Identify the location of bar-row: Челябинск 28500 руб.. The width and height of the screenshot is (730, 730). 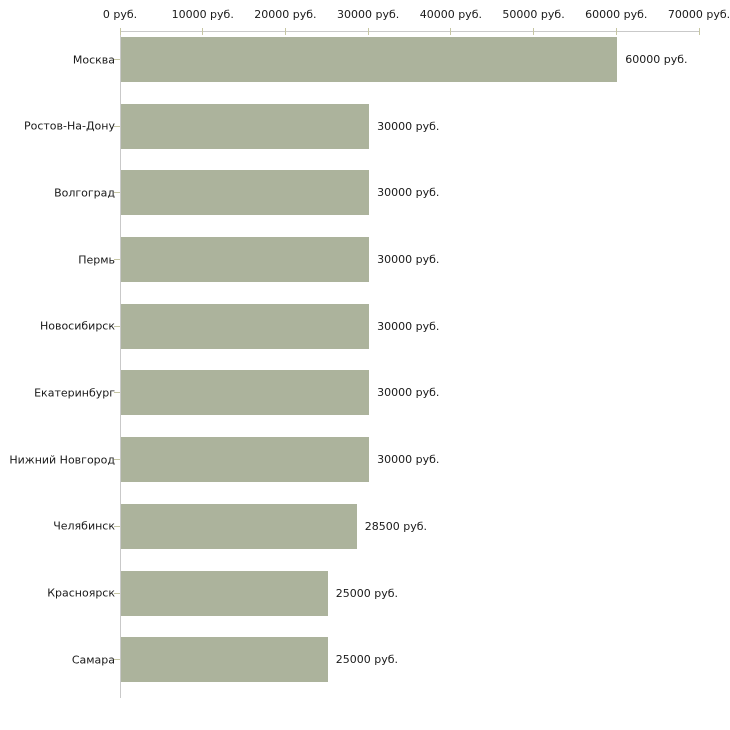
(376, 531).